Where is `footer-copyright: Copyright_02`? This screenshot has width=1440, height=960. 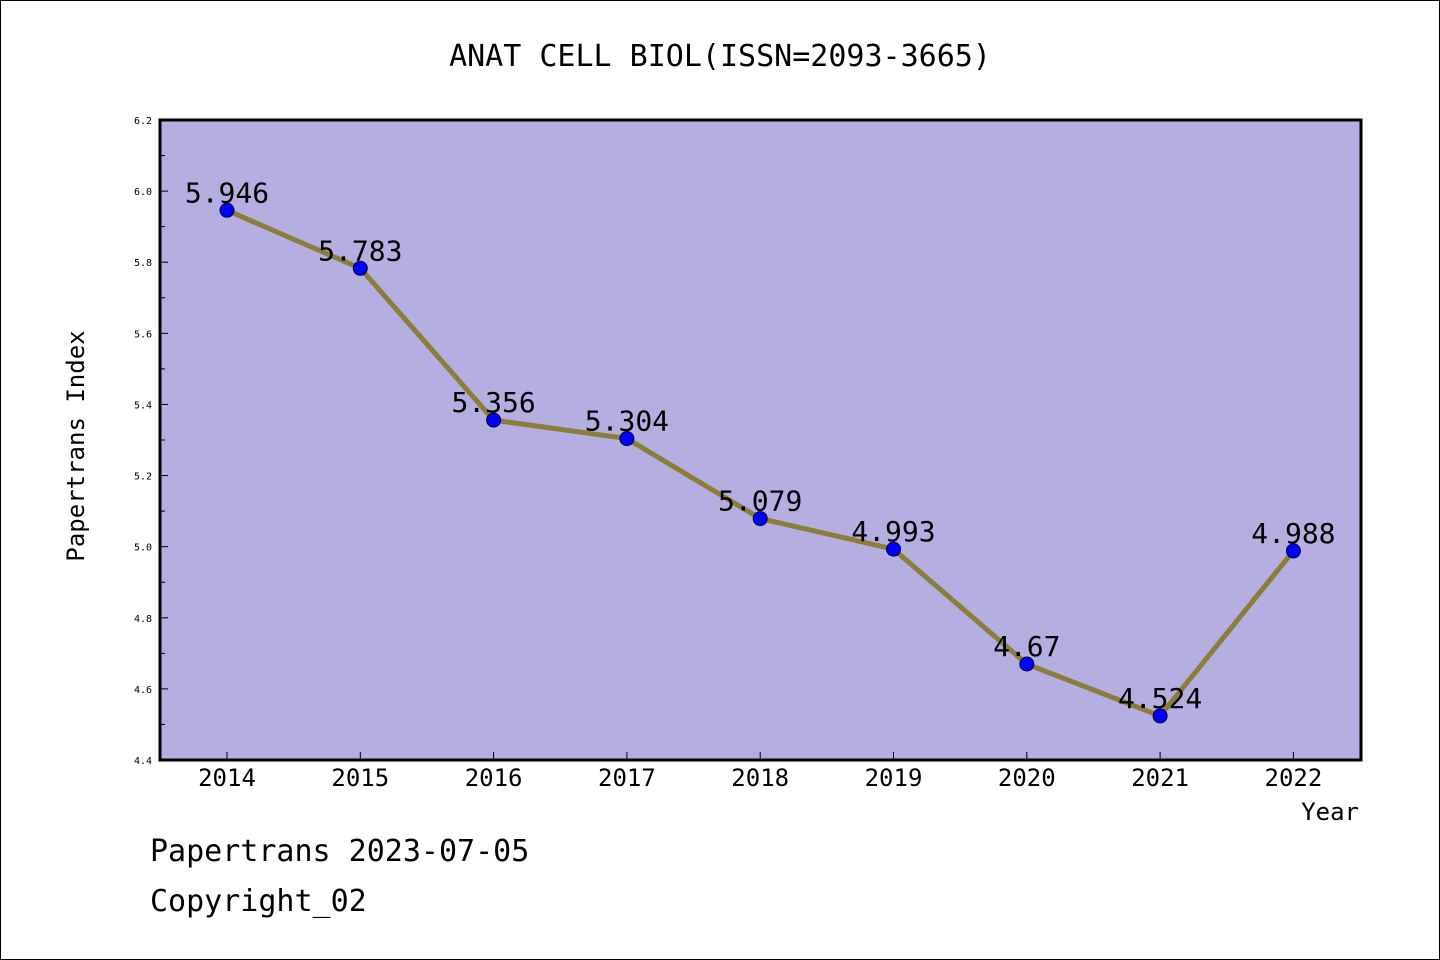
footer-copyright: Copyright_02 is located at coordinates (258, 901).